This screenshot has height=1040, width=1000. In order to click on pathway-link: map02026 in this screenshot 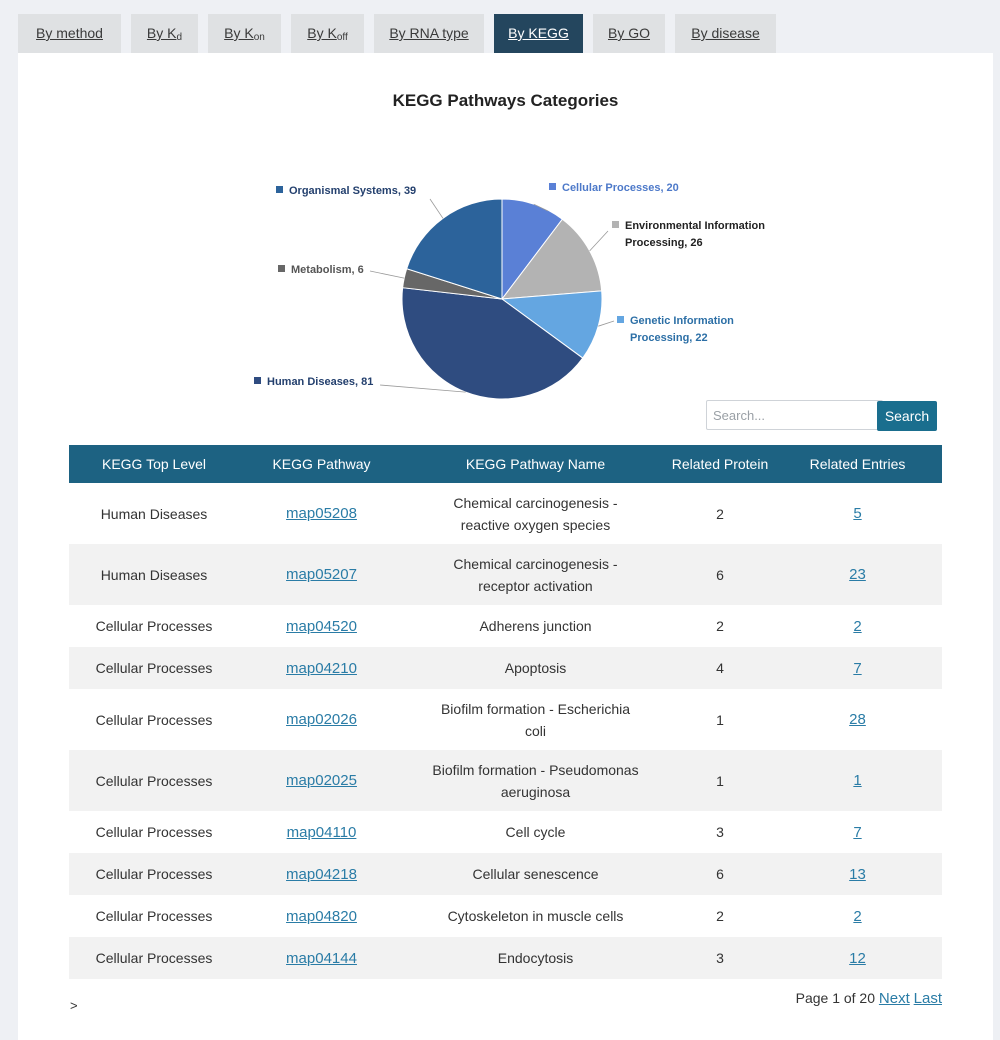, I will do `click(321, 719)`.